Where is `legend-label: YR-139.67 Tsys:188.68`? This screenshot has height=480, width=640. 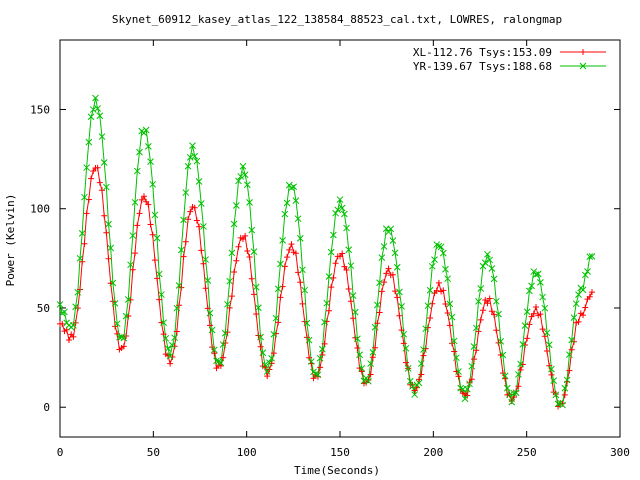
legend-label: YR-139.67 Tsys:188.68 is located at coordinates (482, 66).